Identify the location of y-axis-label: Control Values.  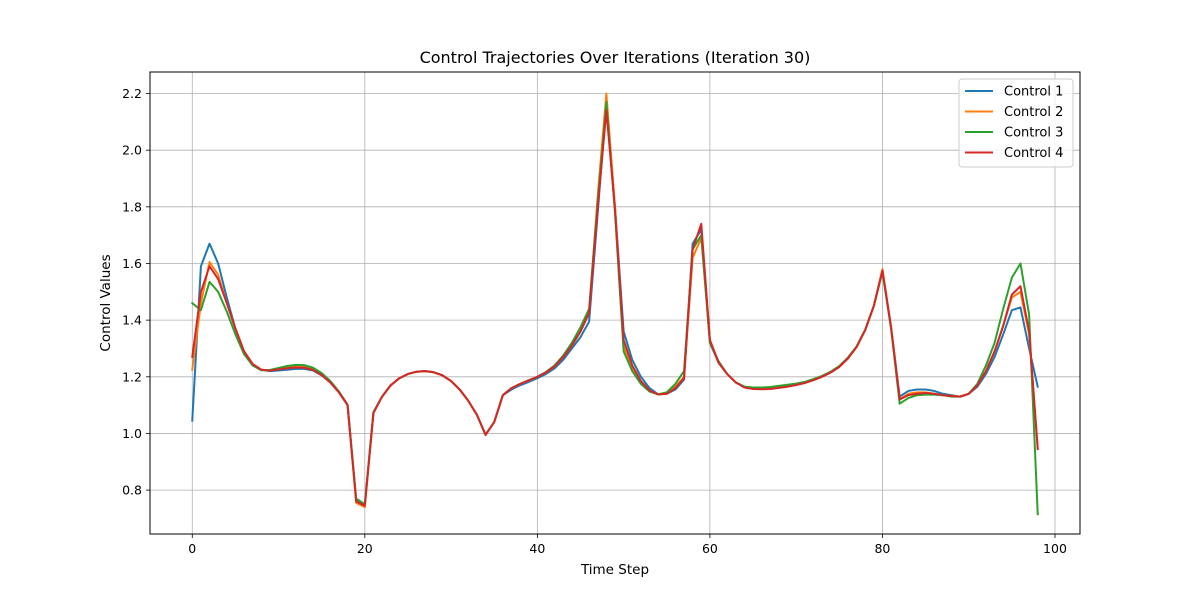
(106, 302).